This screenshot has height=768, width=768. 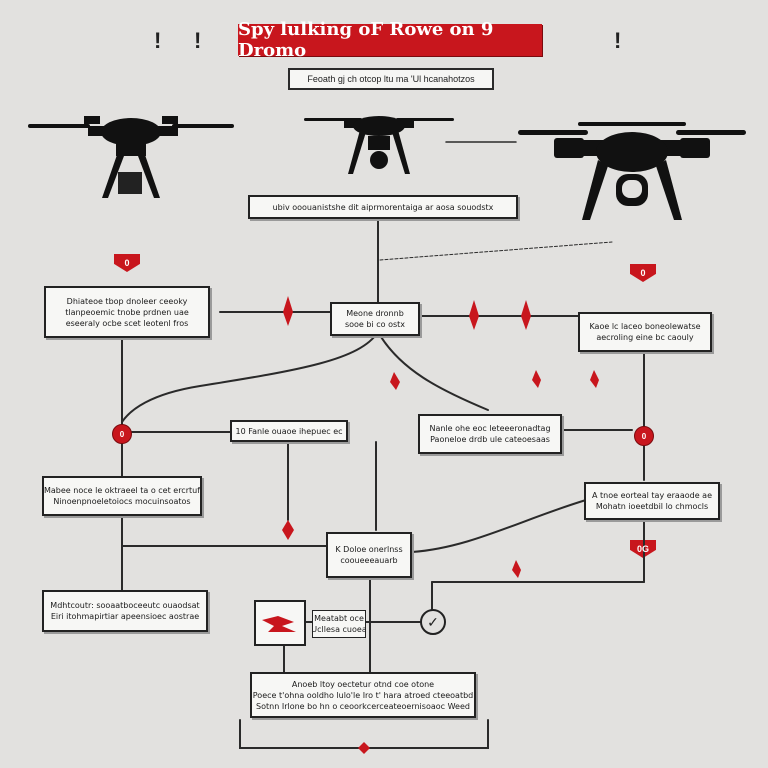 What do you see at coordinates (122, 501) in the screenshot?
I see `node-text: Ninoenpnoeletoiocs mocuinsoatos` at bounding box center [122, 501].